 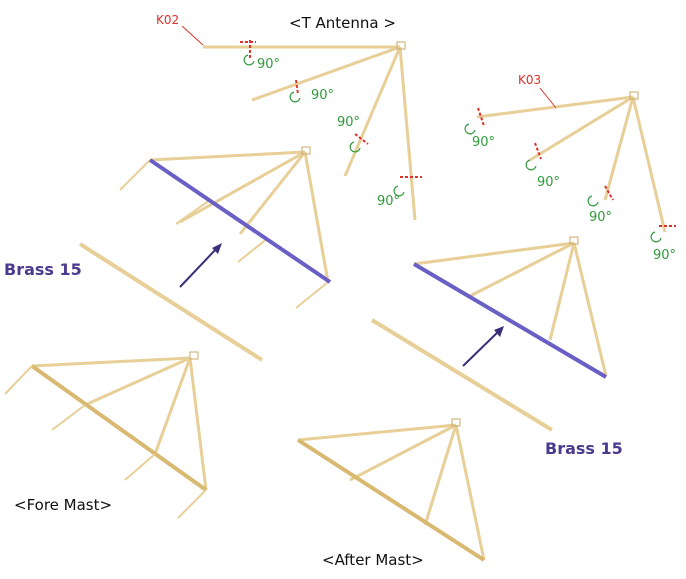 What do you see at coordinates (389, 201) in the screenshot?
I see `angle-label-a4: 90°` at bounding box center [389, 201].